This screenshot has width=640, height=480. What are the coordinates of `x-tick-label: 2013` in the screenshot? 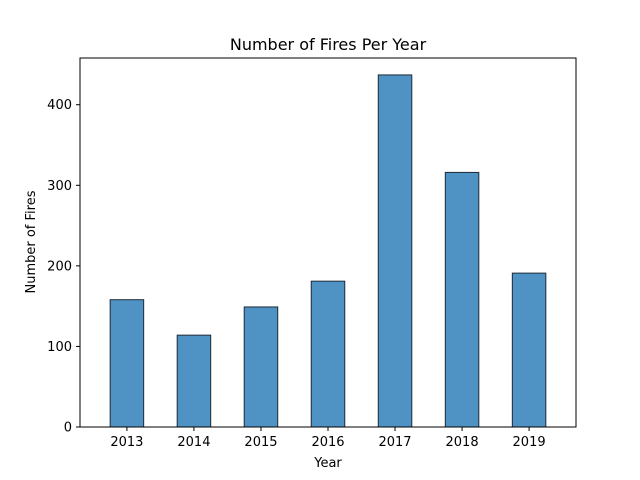 It's located at (126, 442).